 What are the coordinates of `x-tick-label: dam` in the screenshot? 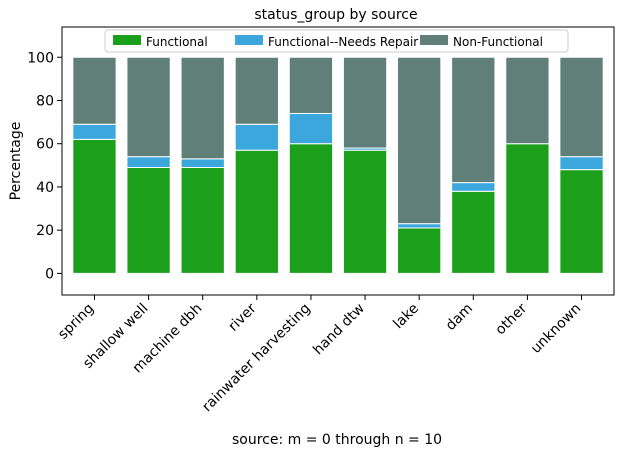 It's located at (459, 317).